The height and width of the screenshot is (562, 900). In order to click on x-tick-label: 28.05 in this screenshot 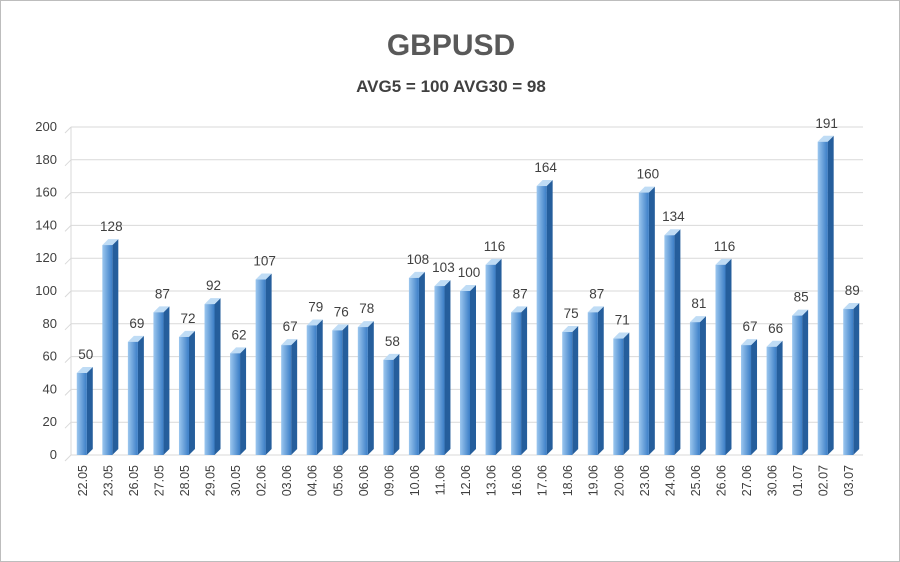, I will do `click(185, 480)`.